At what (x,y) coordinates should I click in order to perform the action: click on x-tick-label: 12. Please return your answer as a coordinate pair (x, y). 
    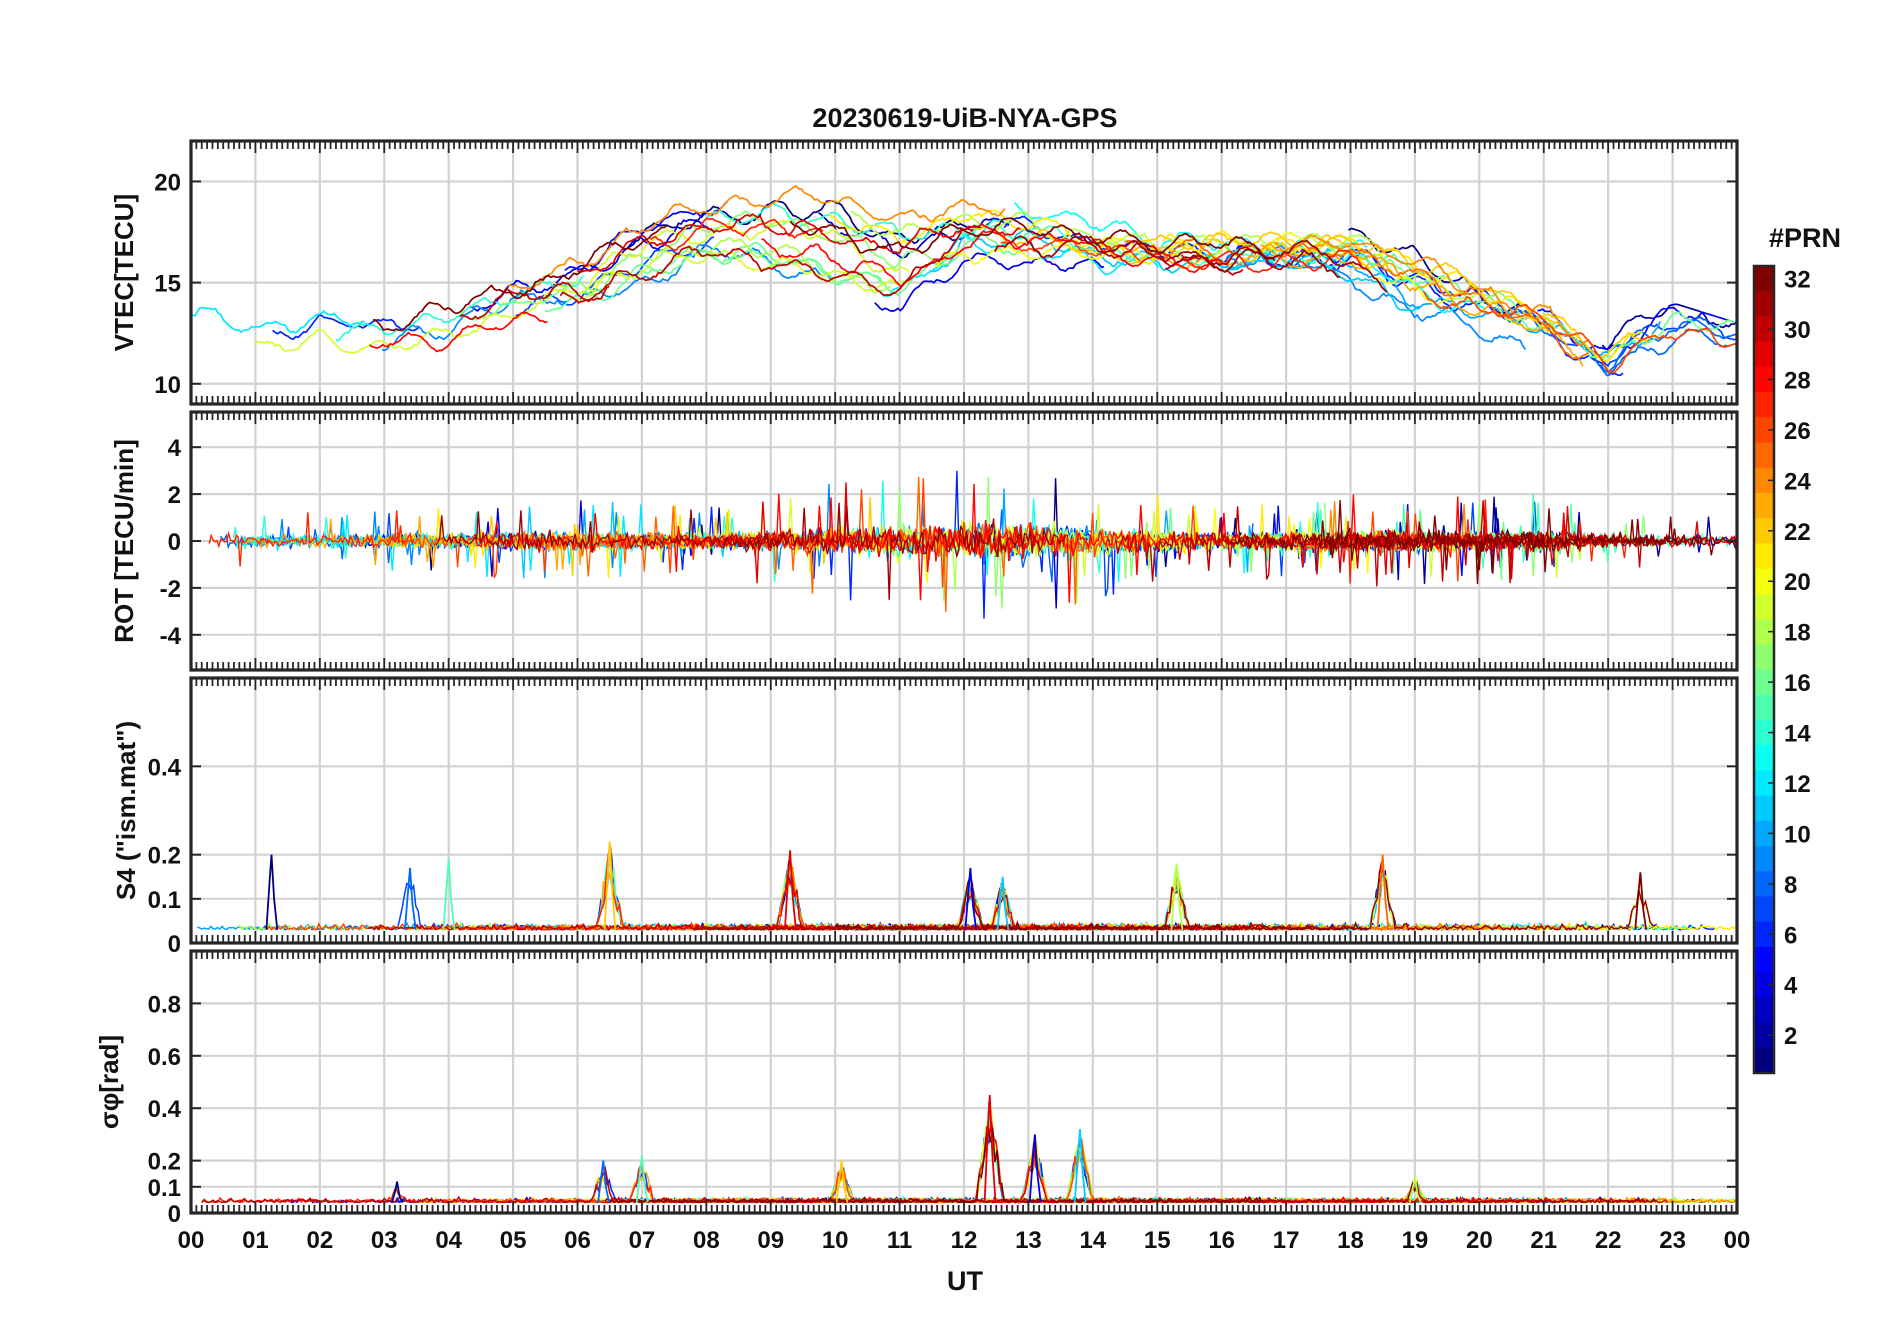
    Looking at the image, I should click on (964, 1240).